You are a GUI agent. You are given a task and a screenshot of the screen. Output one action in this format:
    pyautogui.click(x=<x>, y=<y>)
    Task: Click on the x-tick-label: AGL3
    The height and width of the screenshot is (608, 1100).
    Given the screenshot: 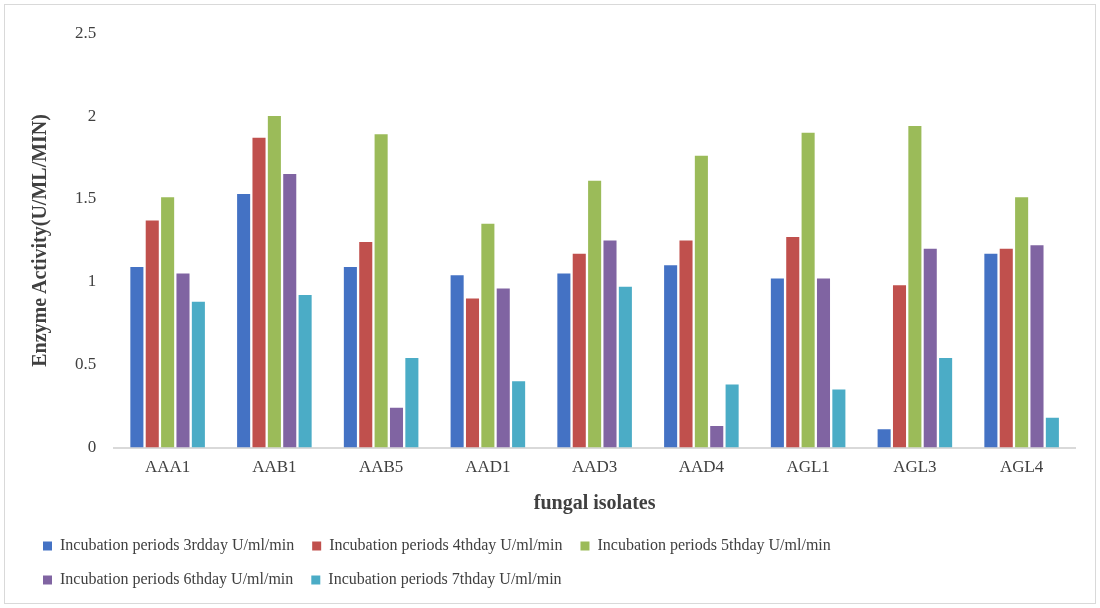 What is the action you would take?
    pyautogui.click(x=915, y=467)
    